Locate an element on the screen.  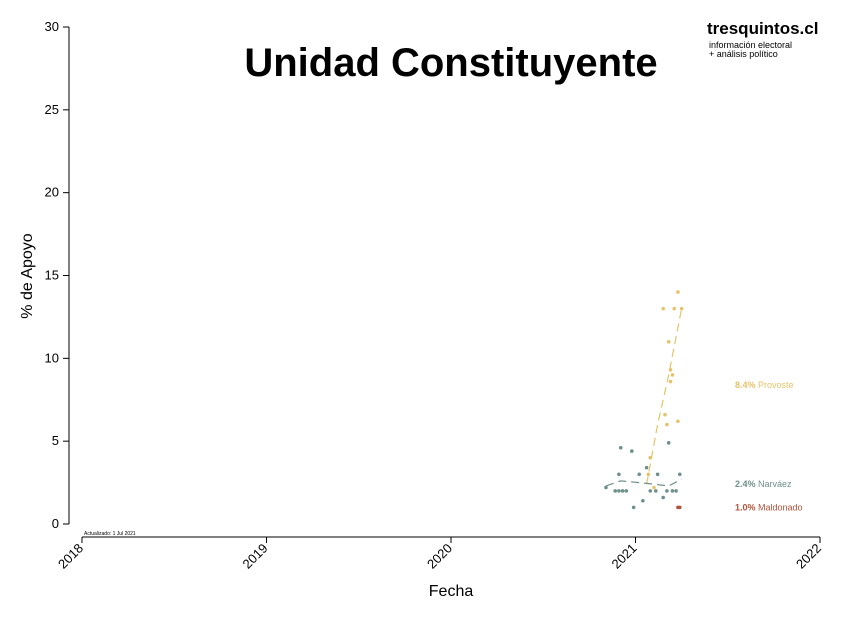
y-axis: 0 5 10 15 20 25 30 is located at coordinates (57, 275).